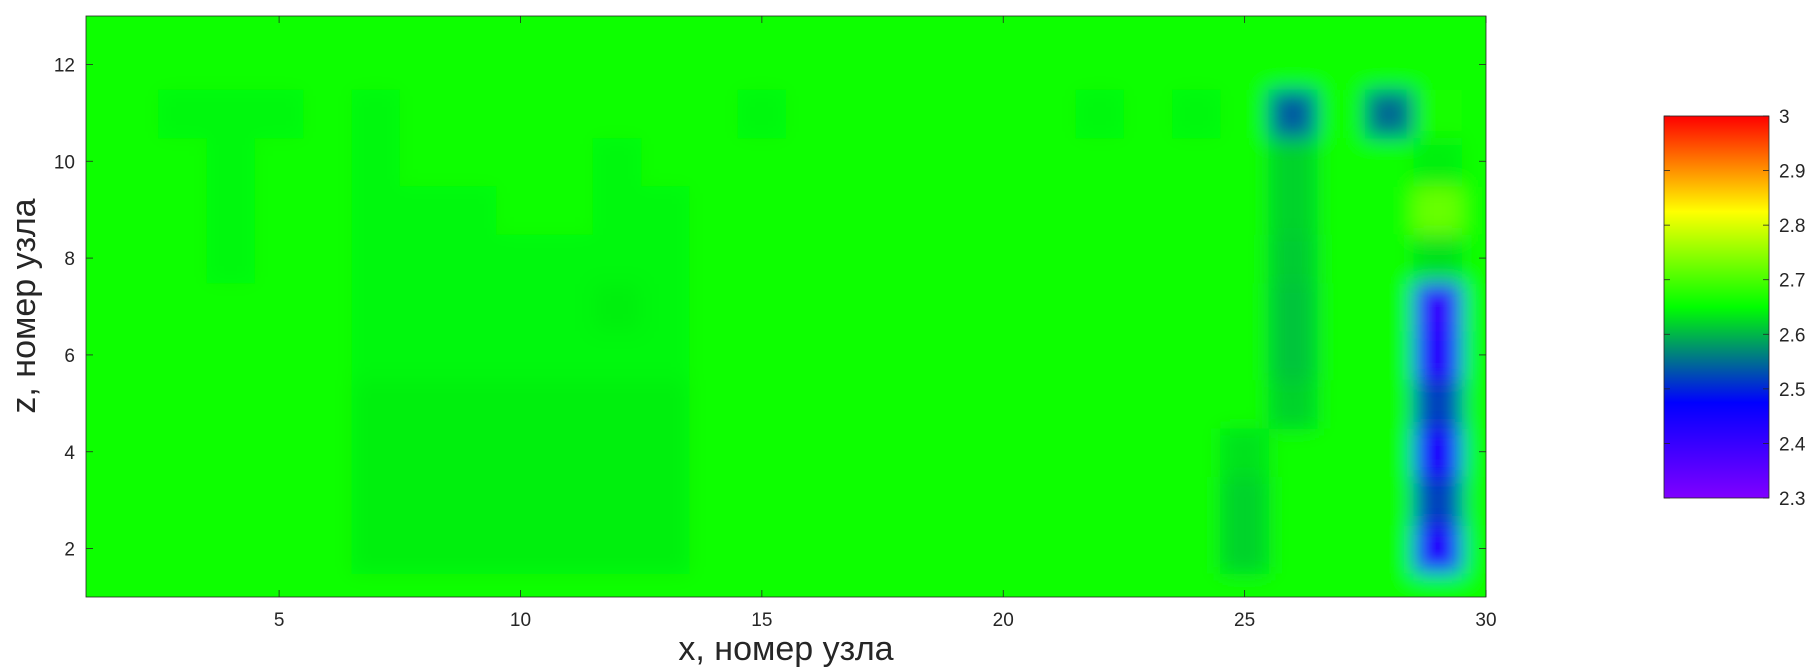 The height and width of the screenshot is (672, 1819). Describe the element at coordinates (69, 259) in the screenshot. I see `y-tick-label: 8` at that location.